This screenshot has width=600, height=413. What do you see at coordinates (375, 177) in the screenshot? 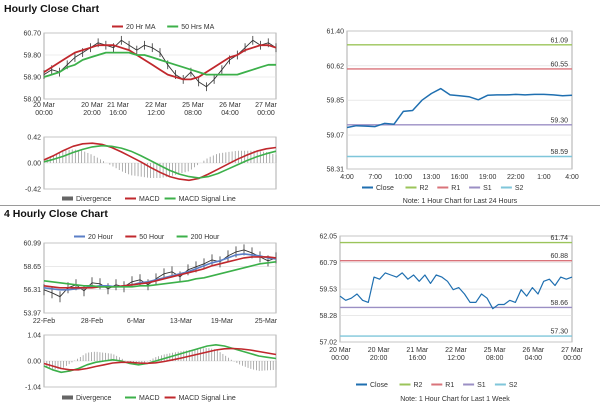
I see `hourly-close-xtick-1: 7:00` at bounding box center [375, 177].